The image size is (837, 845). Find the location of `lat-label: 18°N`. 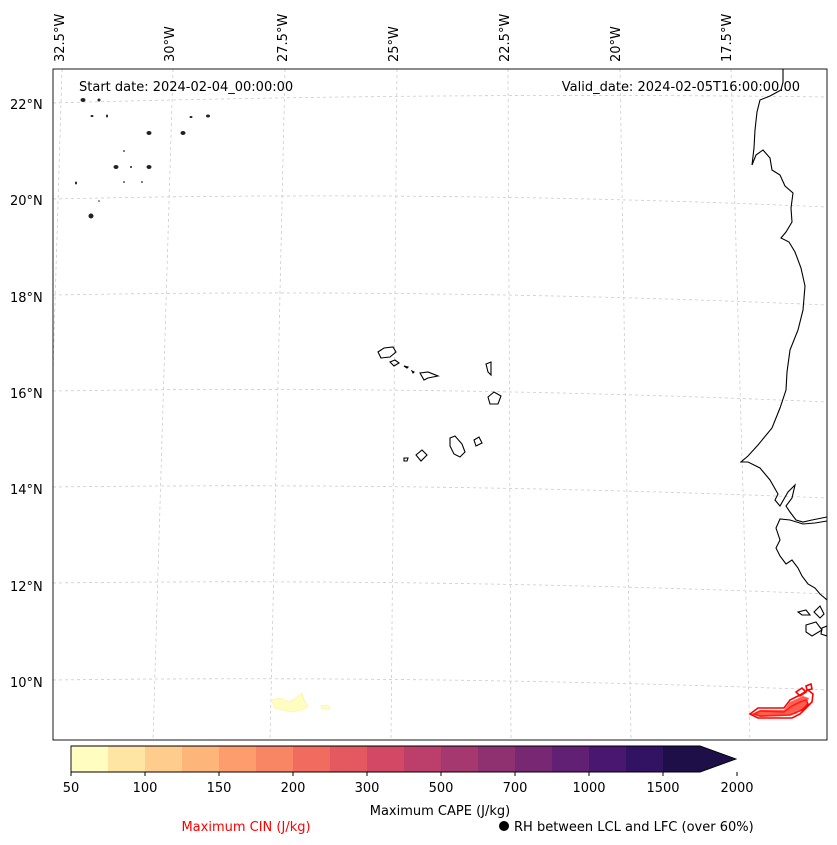

lat-label: 18°N is located at coordinates (26, 298).